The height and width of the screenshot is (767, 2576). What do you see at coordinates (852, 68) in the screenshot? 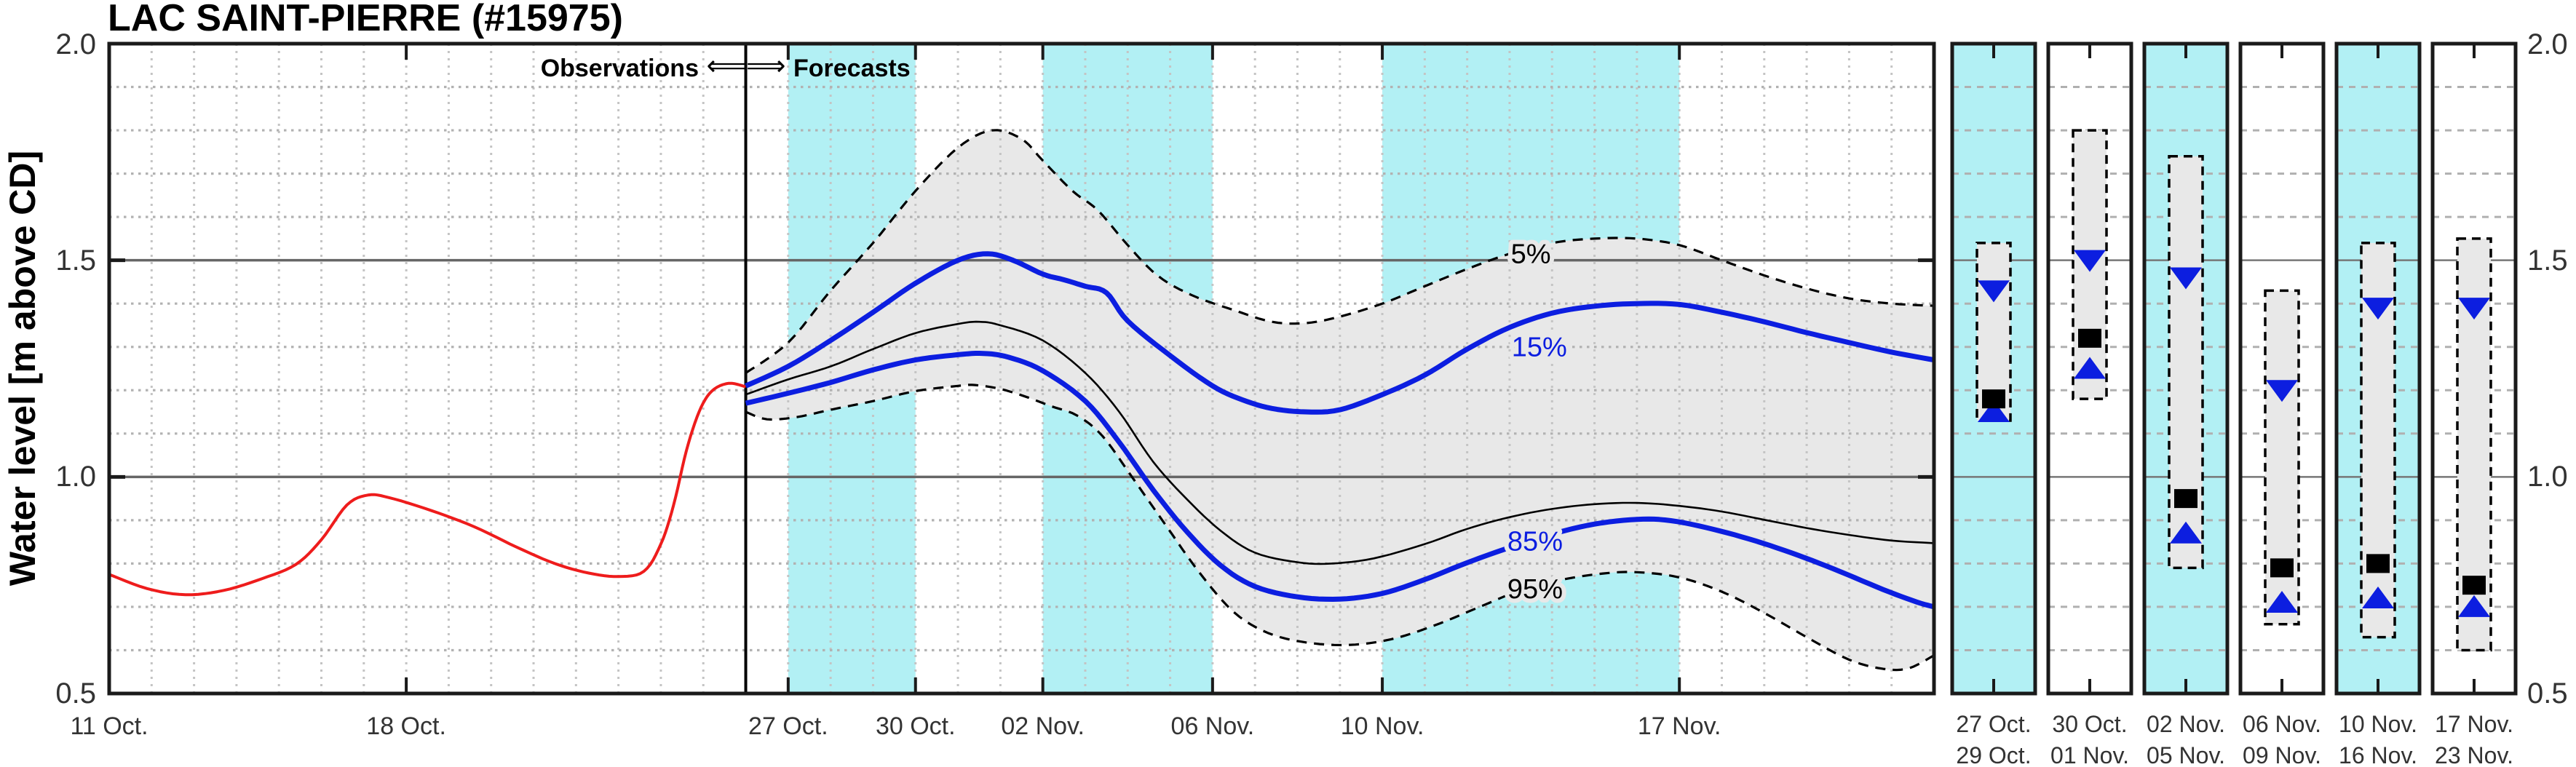
I see `forecasts-label: Forecasts` at bounding box center [852, 68].